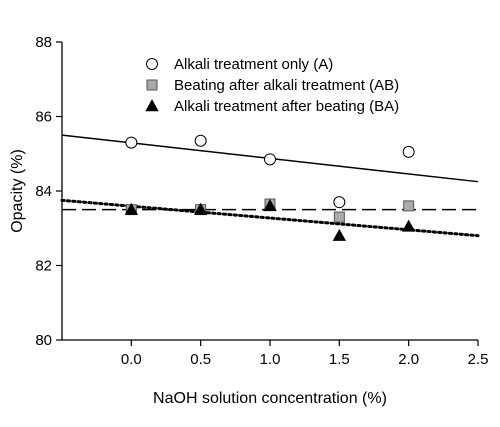 The width and height of the screenshot is (500, 427). What do you see at coordinates (339, 359) in the screenshot?
I see `x-tick-label: 1.5` at bounding box center [339, 359].